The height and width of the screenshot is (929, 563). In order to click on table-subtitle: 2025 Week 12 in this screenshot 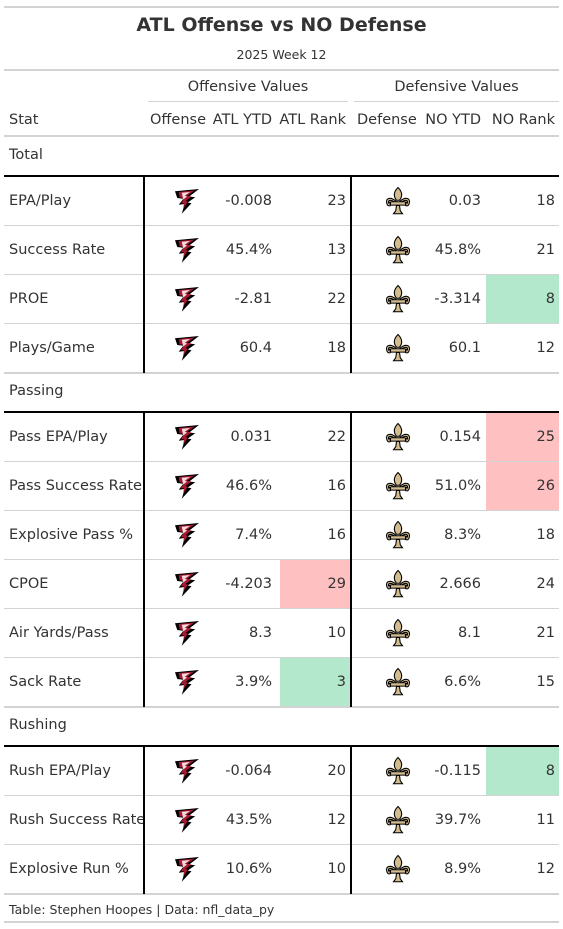, I will do `click(281, 54)`.